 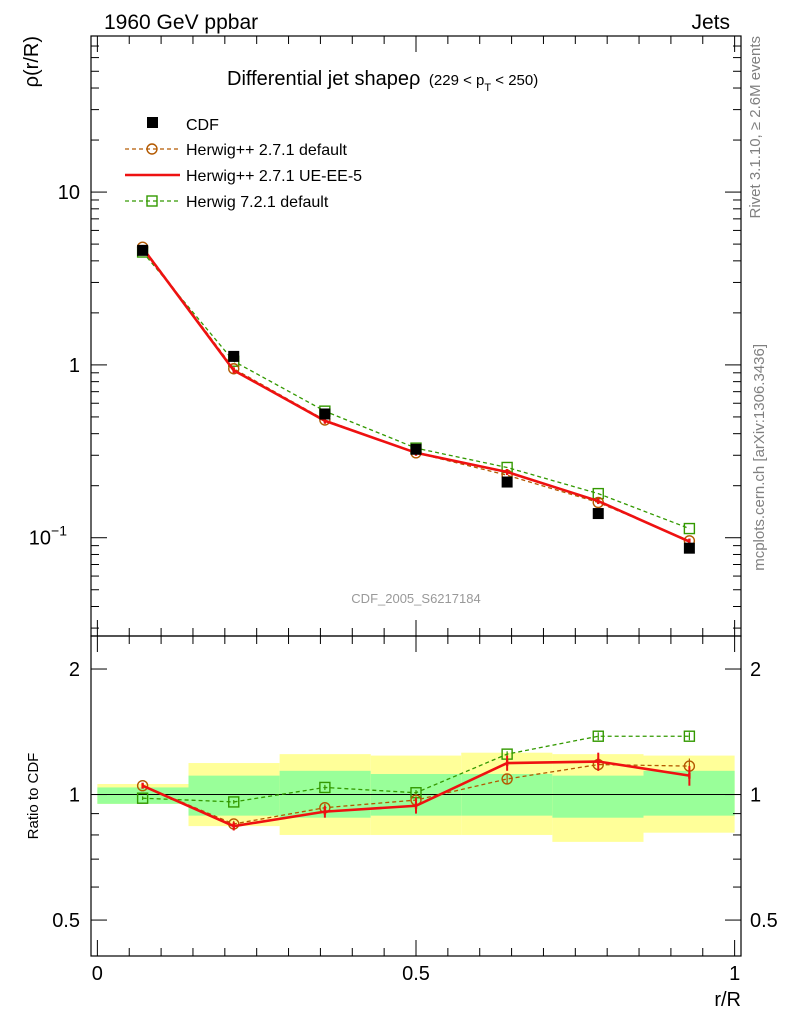 I want to click on ratio-y-tick-label-right: 1, so click(x=755, y=796).